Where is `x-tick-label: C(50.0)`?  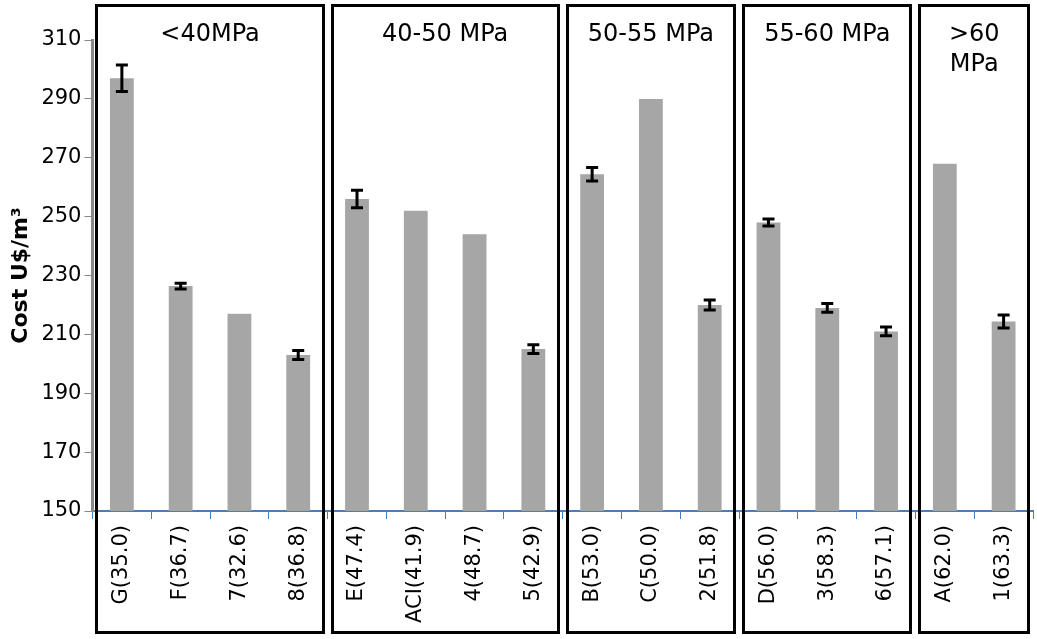
x-tick-label: C(50.0) is located at coordinates (649, 564).